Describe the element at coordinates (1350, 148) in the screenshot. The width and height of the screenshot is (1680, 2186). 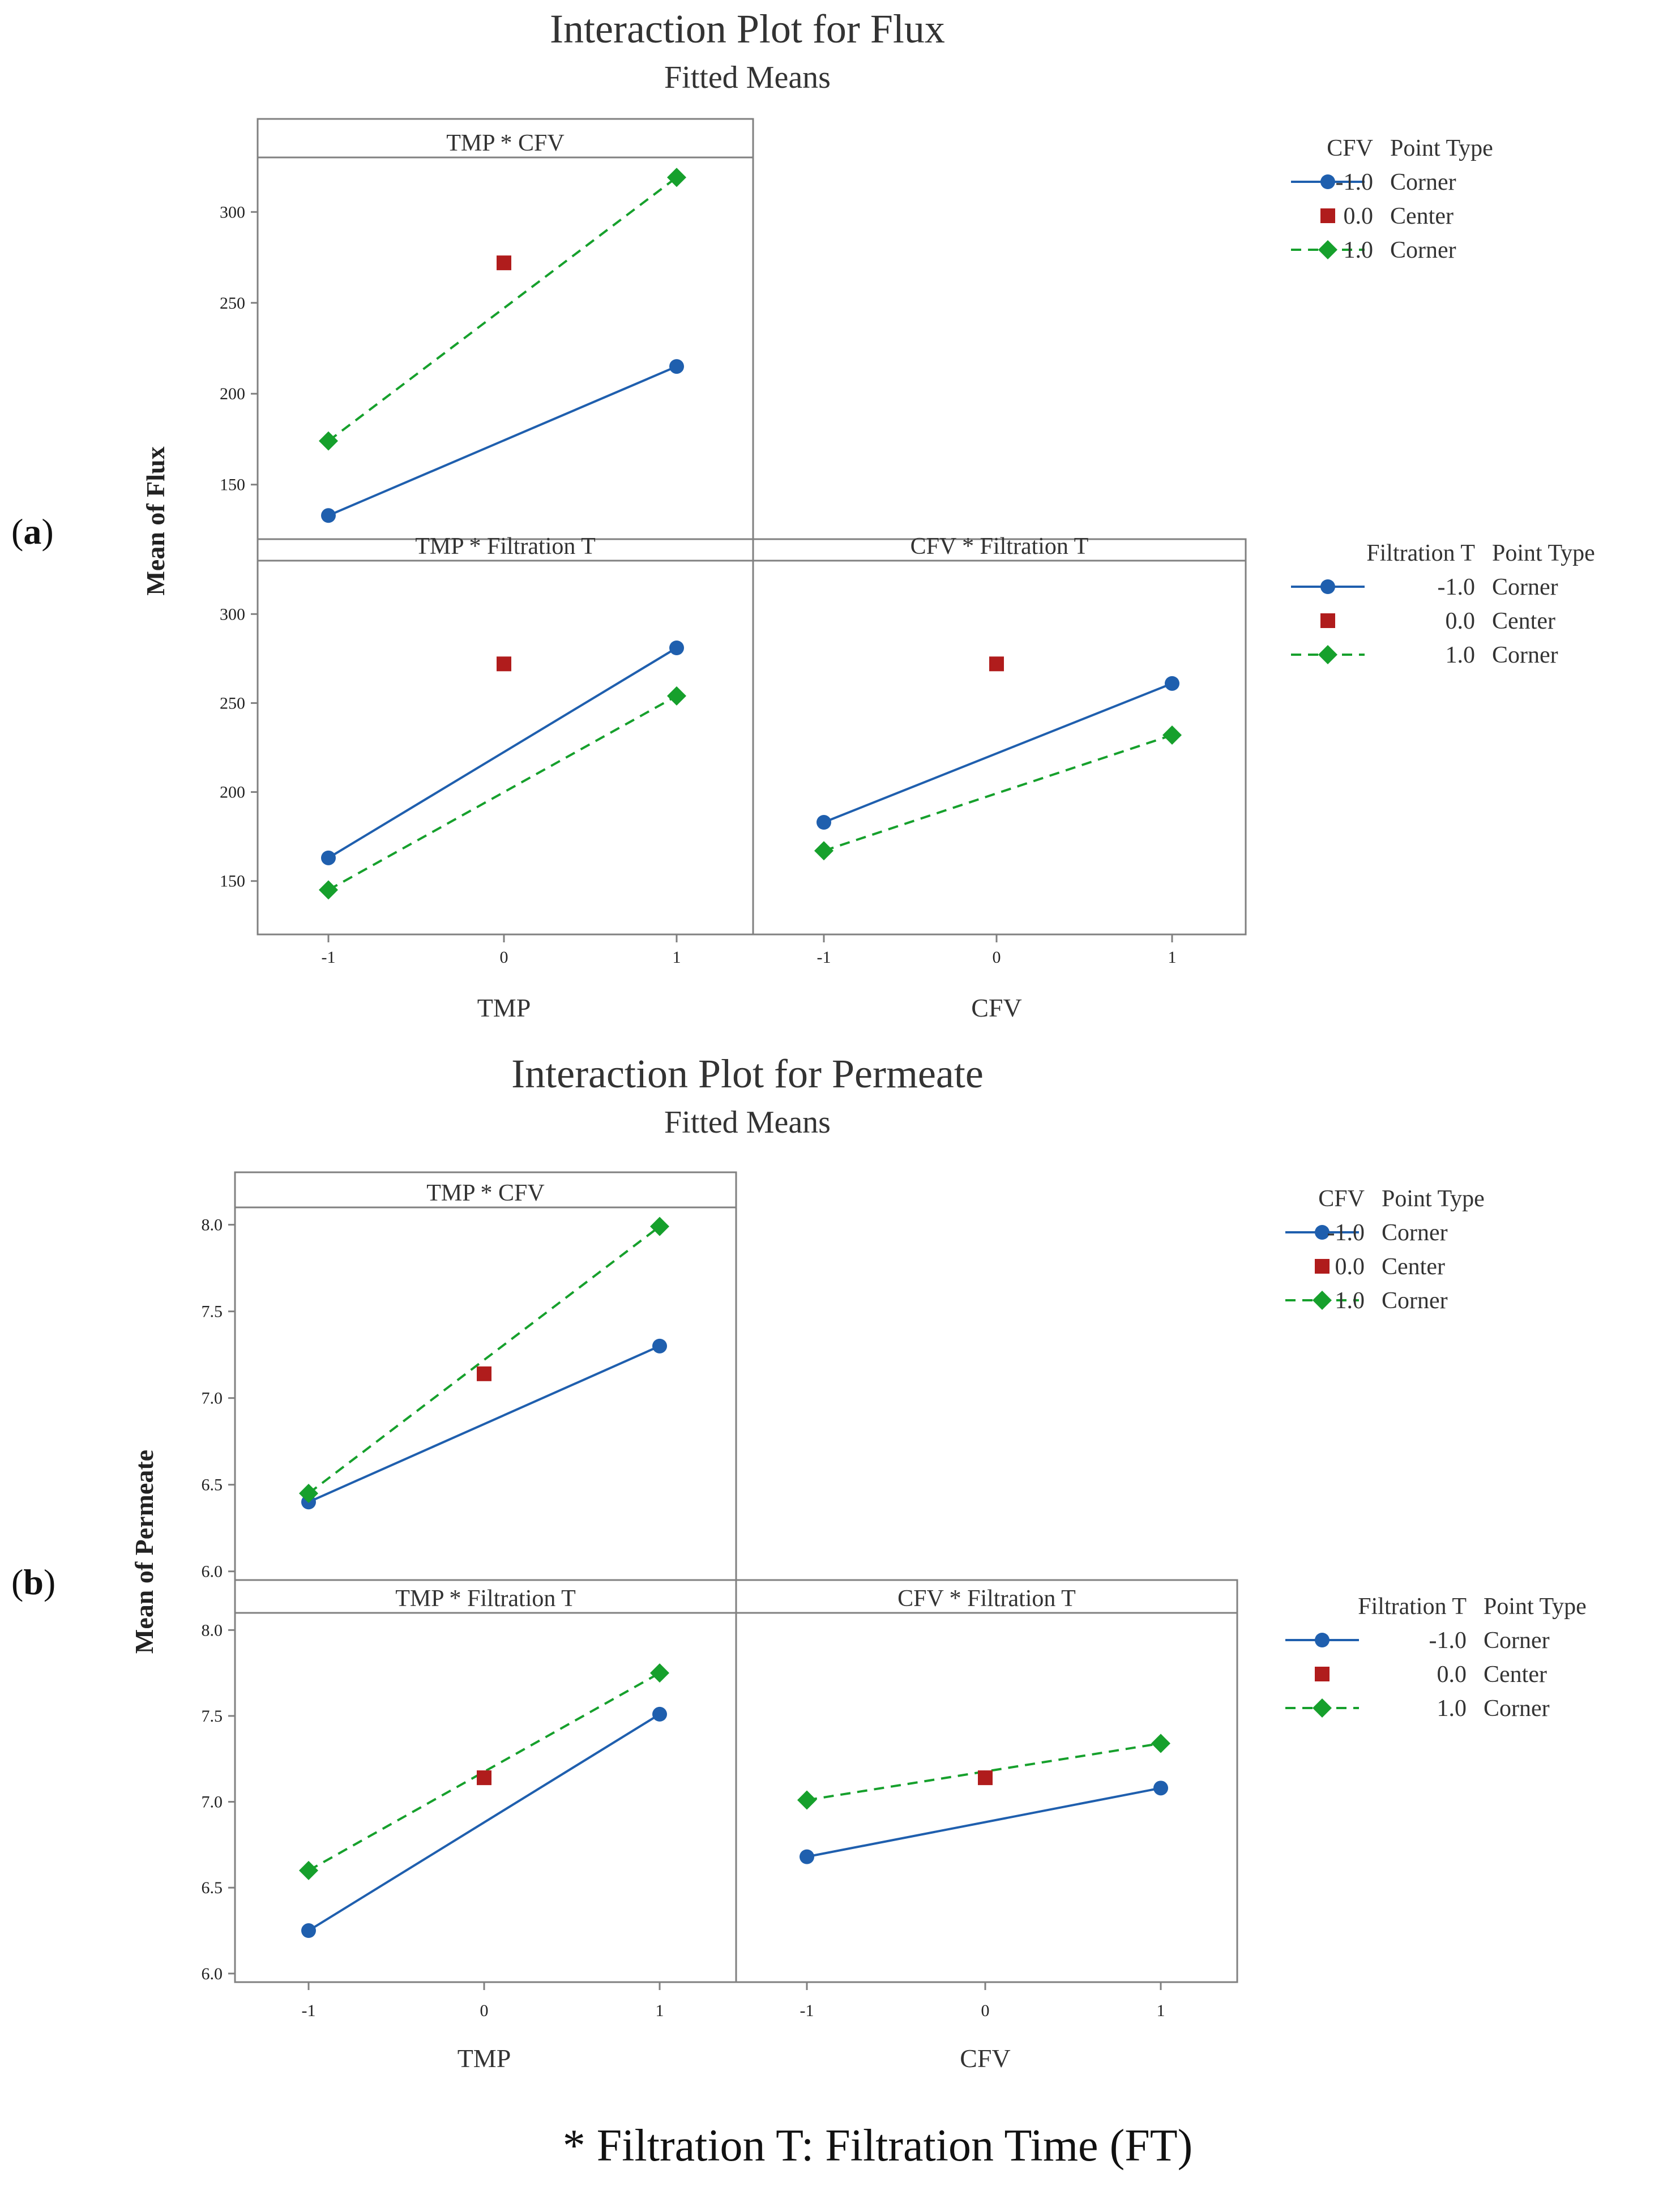
I see `legend-header-factor: CFV` at that location.